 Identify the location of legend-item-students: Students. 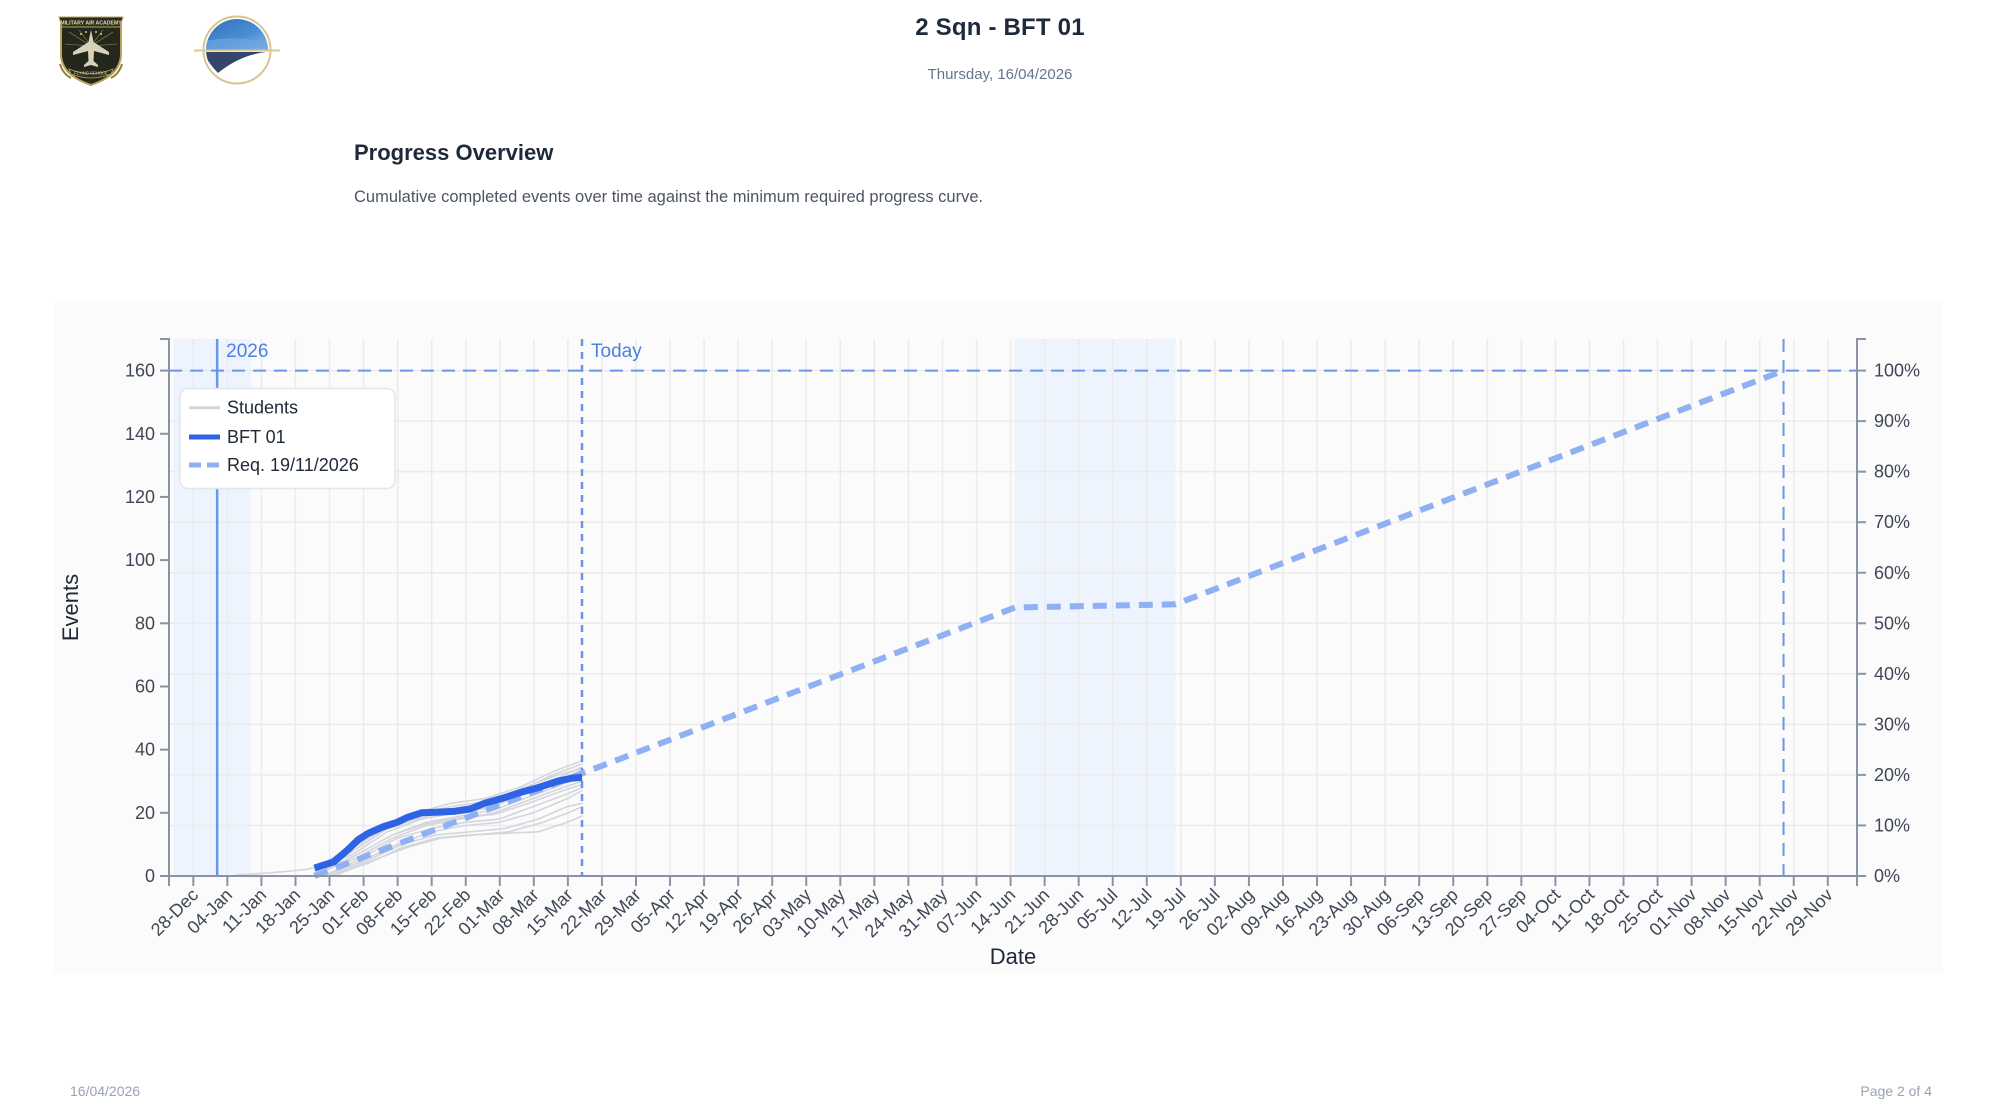
(243, 408).